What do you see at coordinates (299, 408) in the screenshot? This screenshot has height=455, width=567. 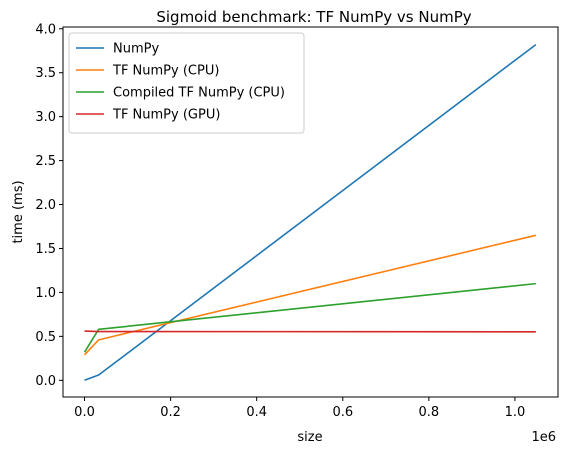 I see `x-axis: 0.0 0.2 0.4 0.6 0.8 1.0` at bounding box center [299, 408].